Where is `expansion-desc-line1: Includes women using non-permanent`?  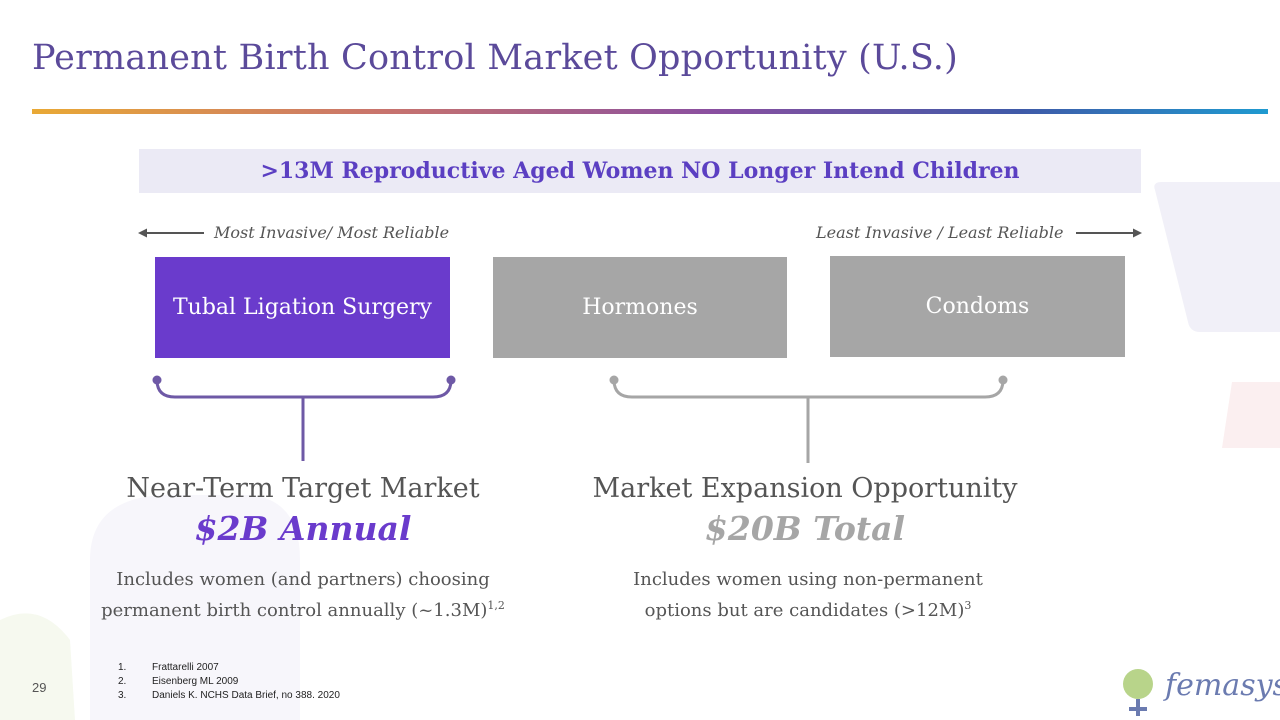
expansion-desc-line1: Includes women using non-permanent is located at coordinates (808, 579).